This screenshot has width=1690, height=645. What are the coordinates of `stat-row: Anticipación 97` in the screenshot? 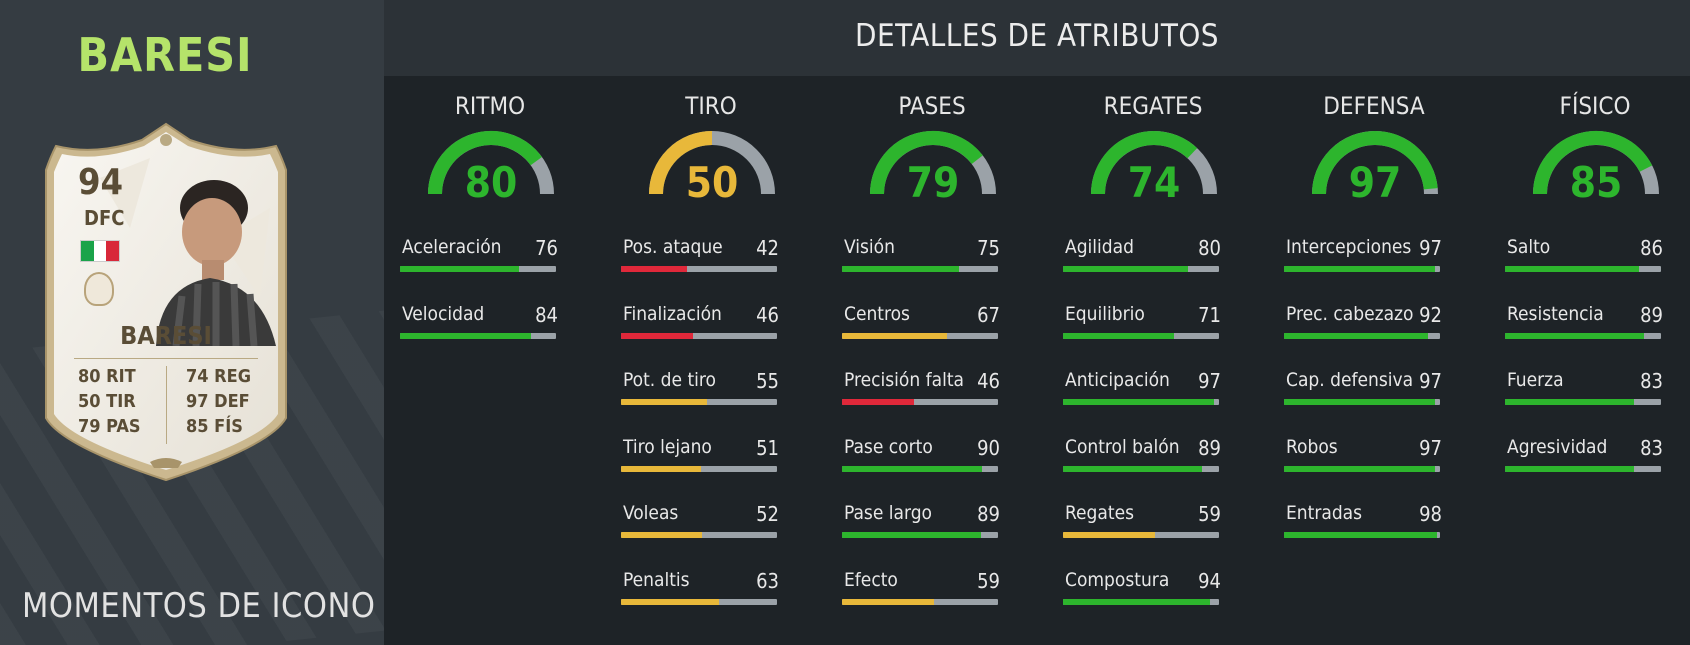 It's located at (1143, 387).